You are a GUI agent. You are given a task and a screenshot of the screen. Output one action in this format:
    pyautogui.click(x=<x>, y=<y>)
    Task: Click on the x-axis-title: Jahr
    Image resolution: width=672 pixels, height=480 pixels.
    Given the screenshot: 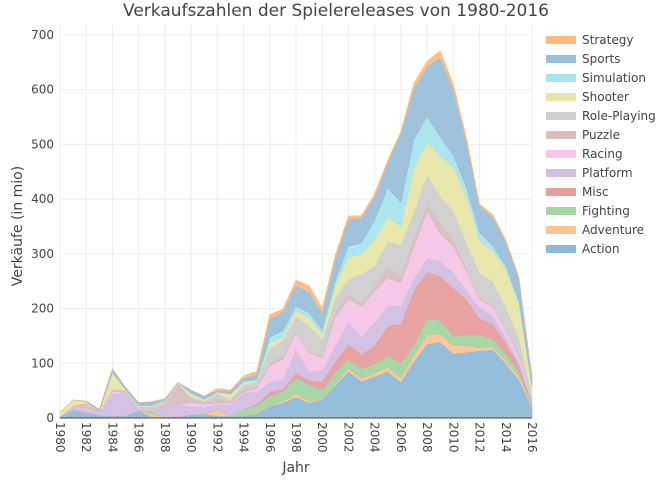 What is the action you would take?
    pyautogui.click(x=295, y=468)
    